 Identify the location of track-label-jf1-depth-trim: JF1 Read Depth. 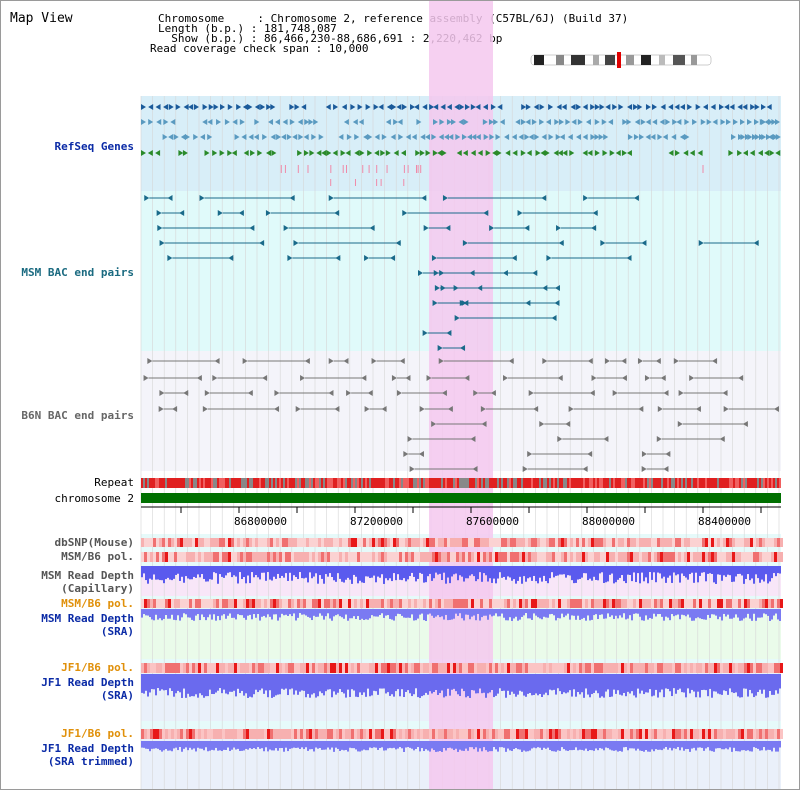
(87, 748).